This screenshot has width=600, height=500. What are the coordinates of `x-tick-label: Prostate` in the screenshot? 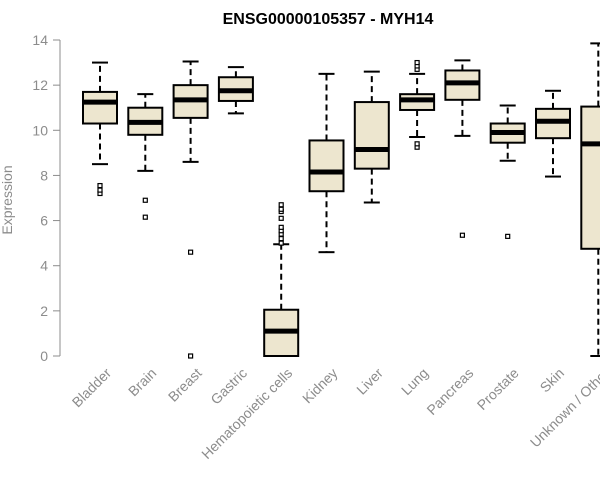 It's located at (498, 389).